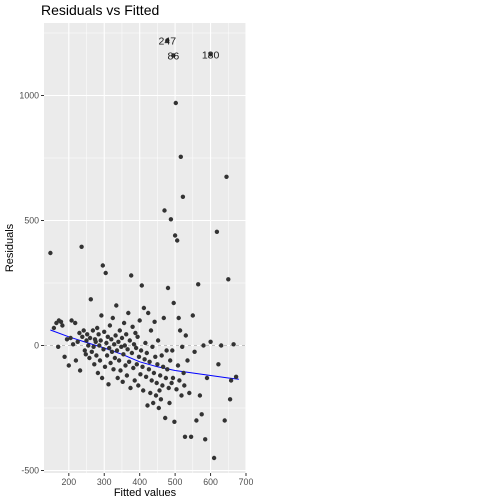 Image resolution: width=504 pixels, height=504 pixels. What do you see at coordinates (211, 55) in the screenshot?
I see `outlier-label: 180` at bounding box center [211, 55].